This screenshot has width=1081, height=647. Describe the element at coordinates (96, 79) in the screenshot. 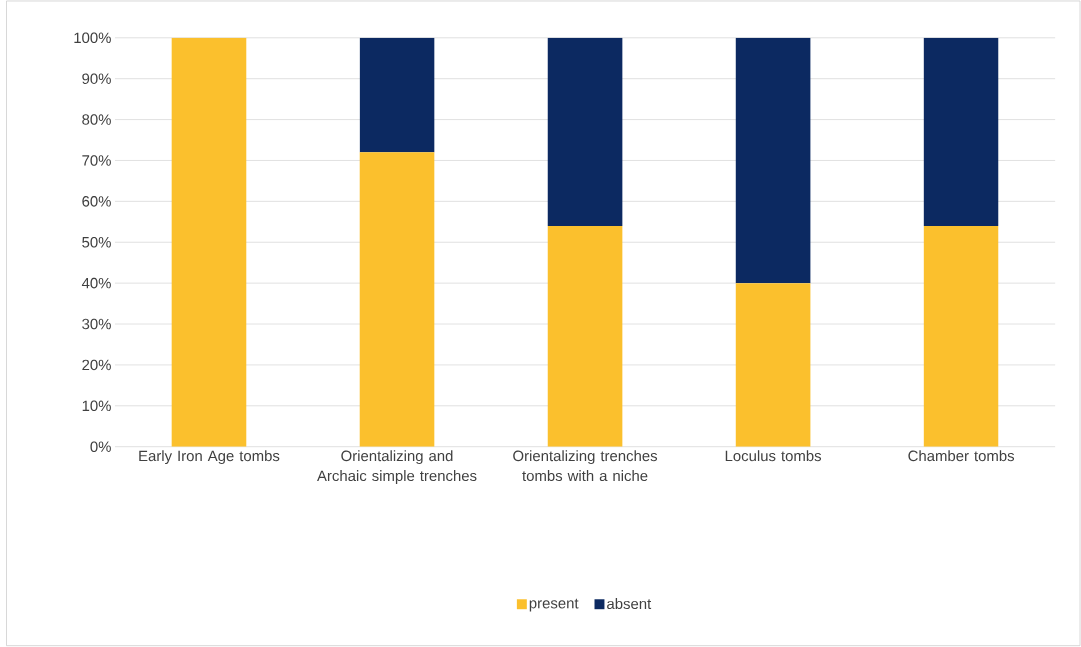

I see `y-tick-label: 90%` at that location.